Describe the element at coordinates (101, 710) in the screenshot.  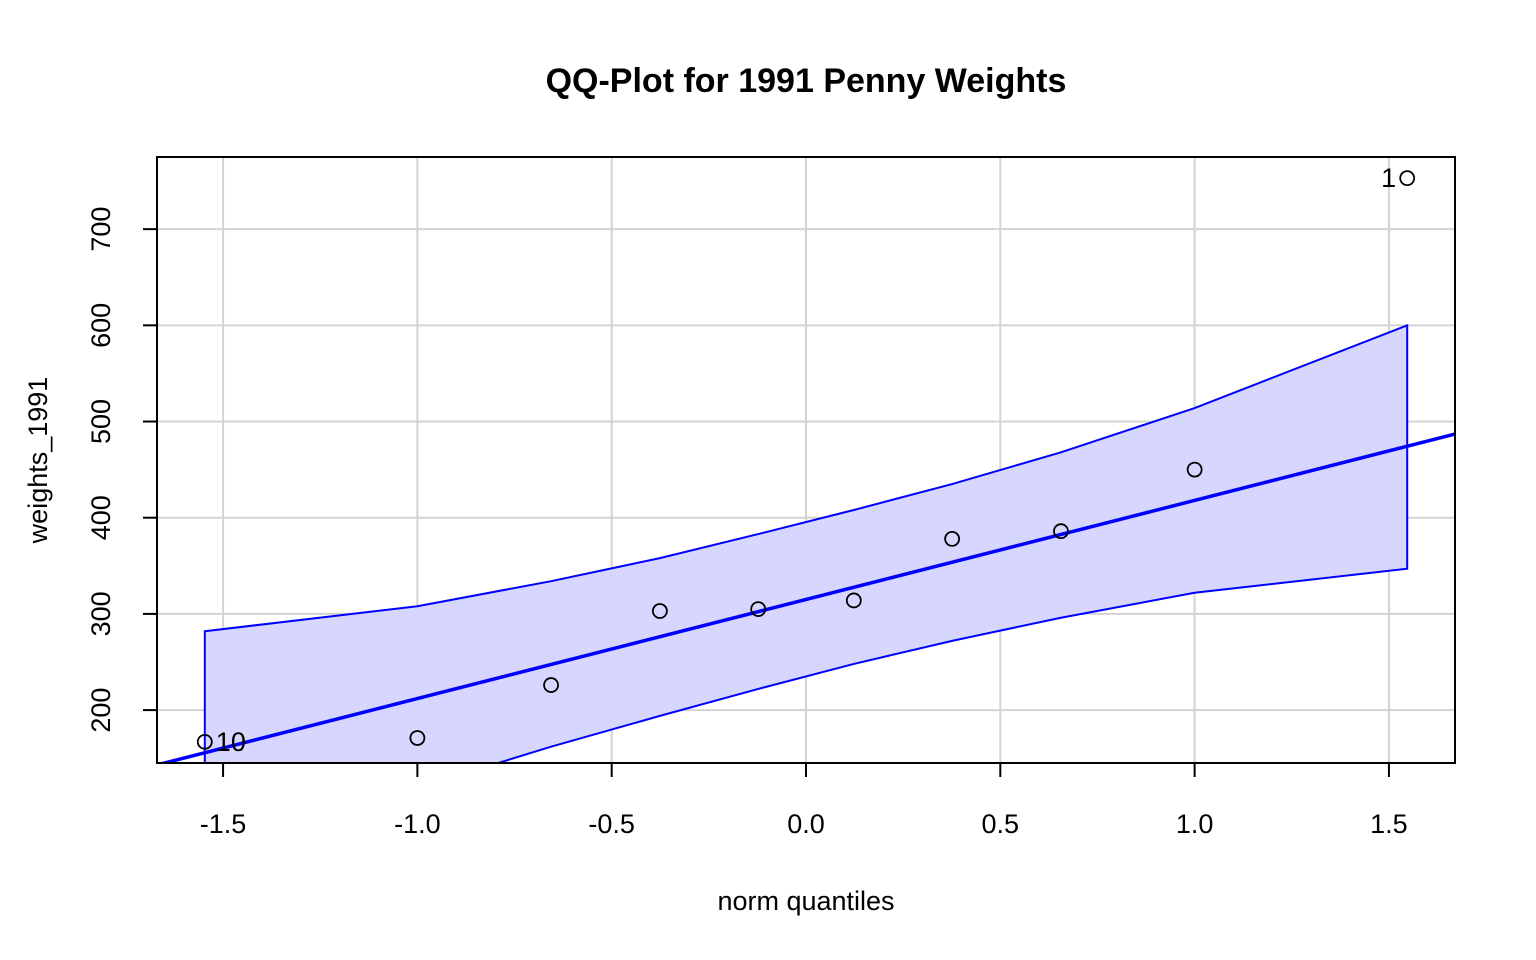
I see `y-tick-label: 200` at that location.